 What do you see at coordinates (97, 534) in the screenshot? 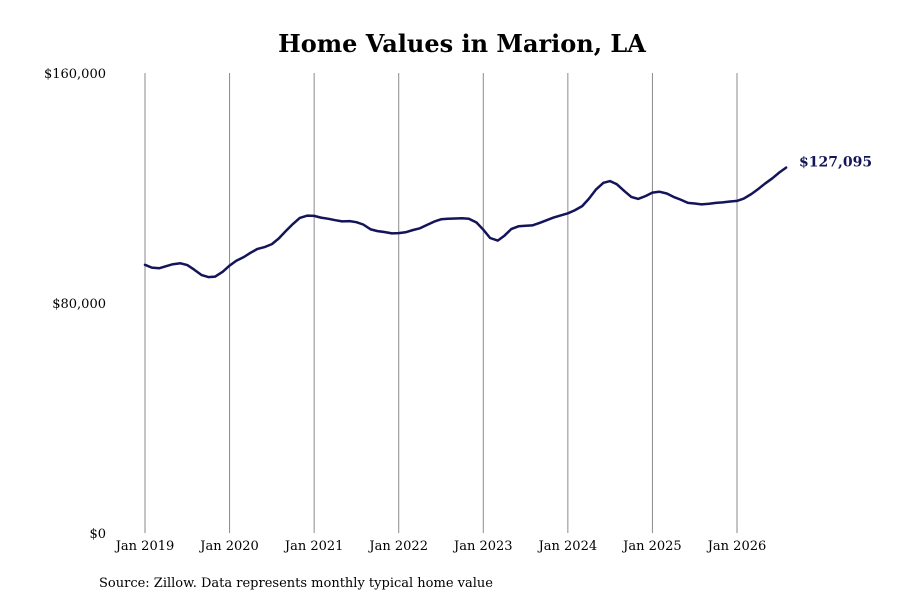
I see `y-tick-label: $0` at bounding box center [97, 534].